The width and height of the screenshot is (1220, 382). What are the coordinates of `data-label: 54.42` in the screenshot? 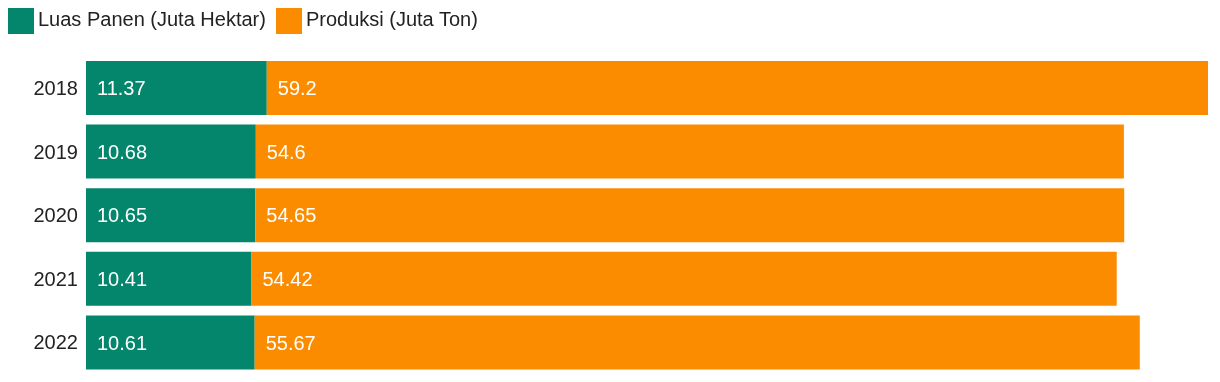 It's located at (287, 278).